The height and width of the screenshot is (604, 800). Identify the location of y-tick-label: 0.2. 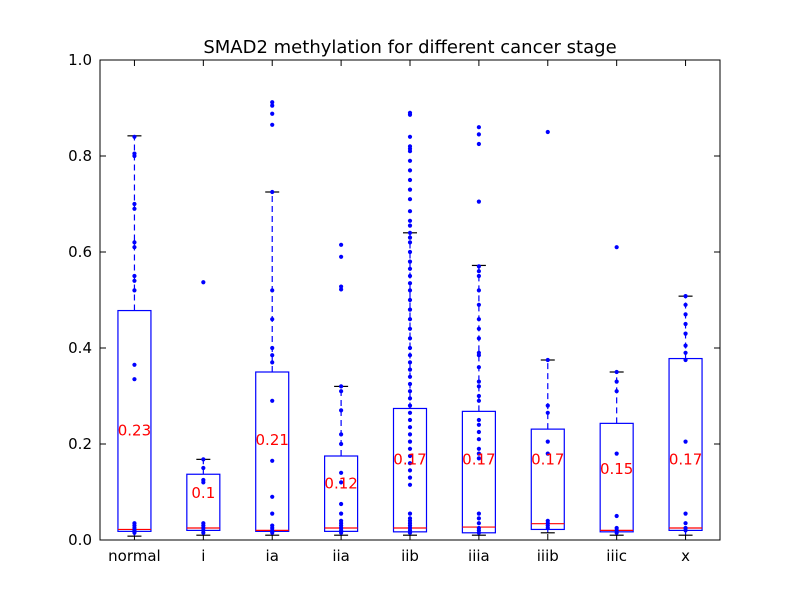
(80, 444).